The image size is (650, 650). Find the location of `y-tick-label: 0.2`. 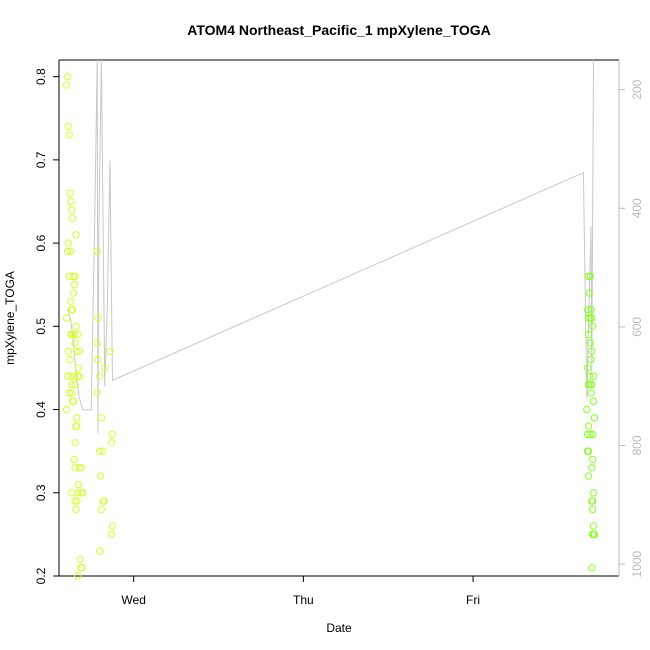

y-tick-label: 0.2 is located at coordinates (41, 575).